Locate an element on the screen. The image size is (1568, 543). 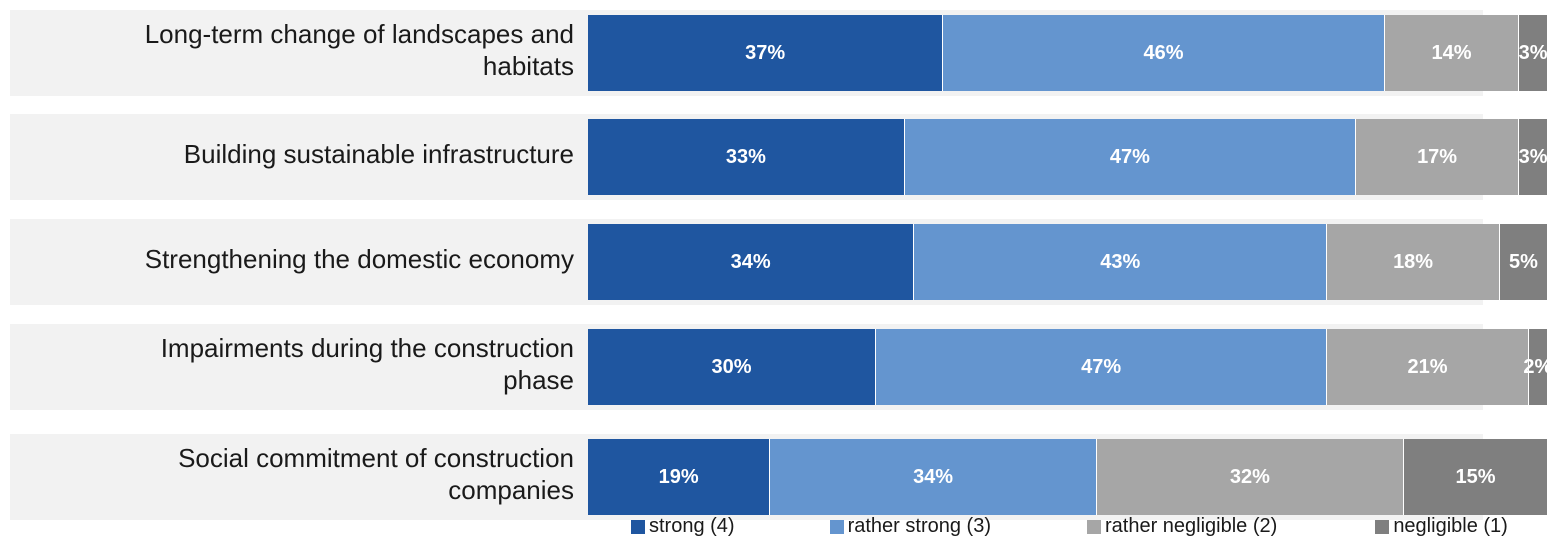
legend-item: strong (4) is located at coordinates (683, 526).